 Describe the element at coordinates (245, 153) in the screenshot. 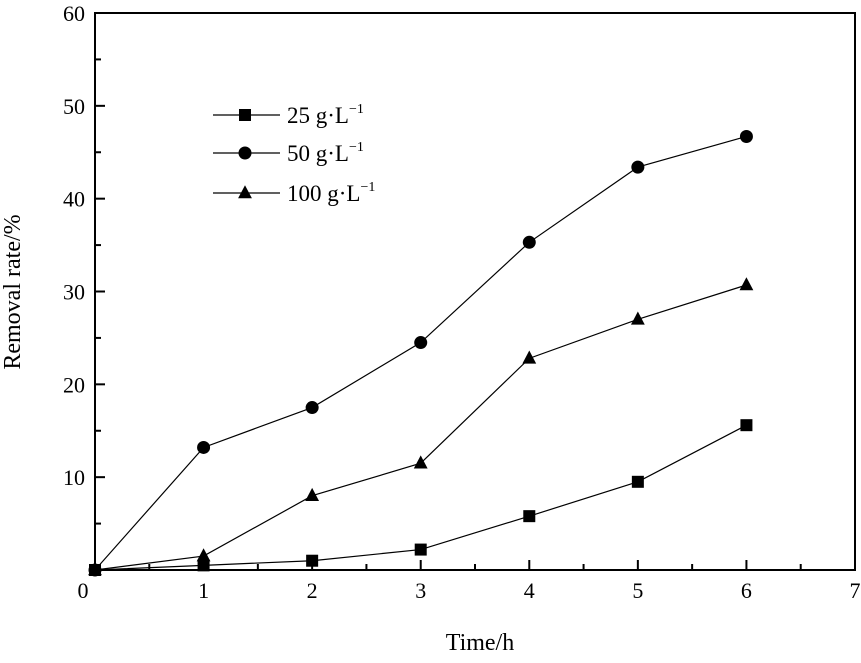

I see `legend-marker-circle` at that location.